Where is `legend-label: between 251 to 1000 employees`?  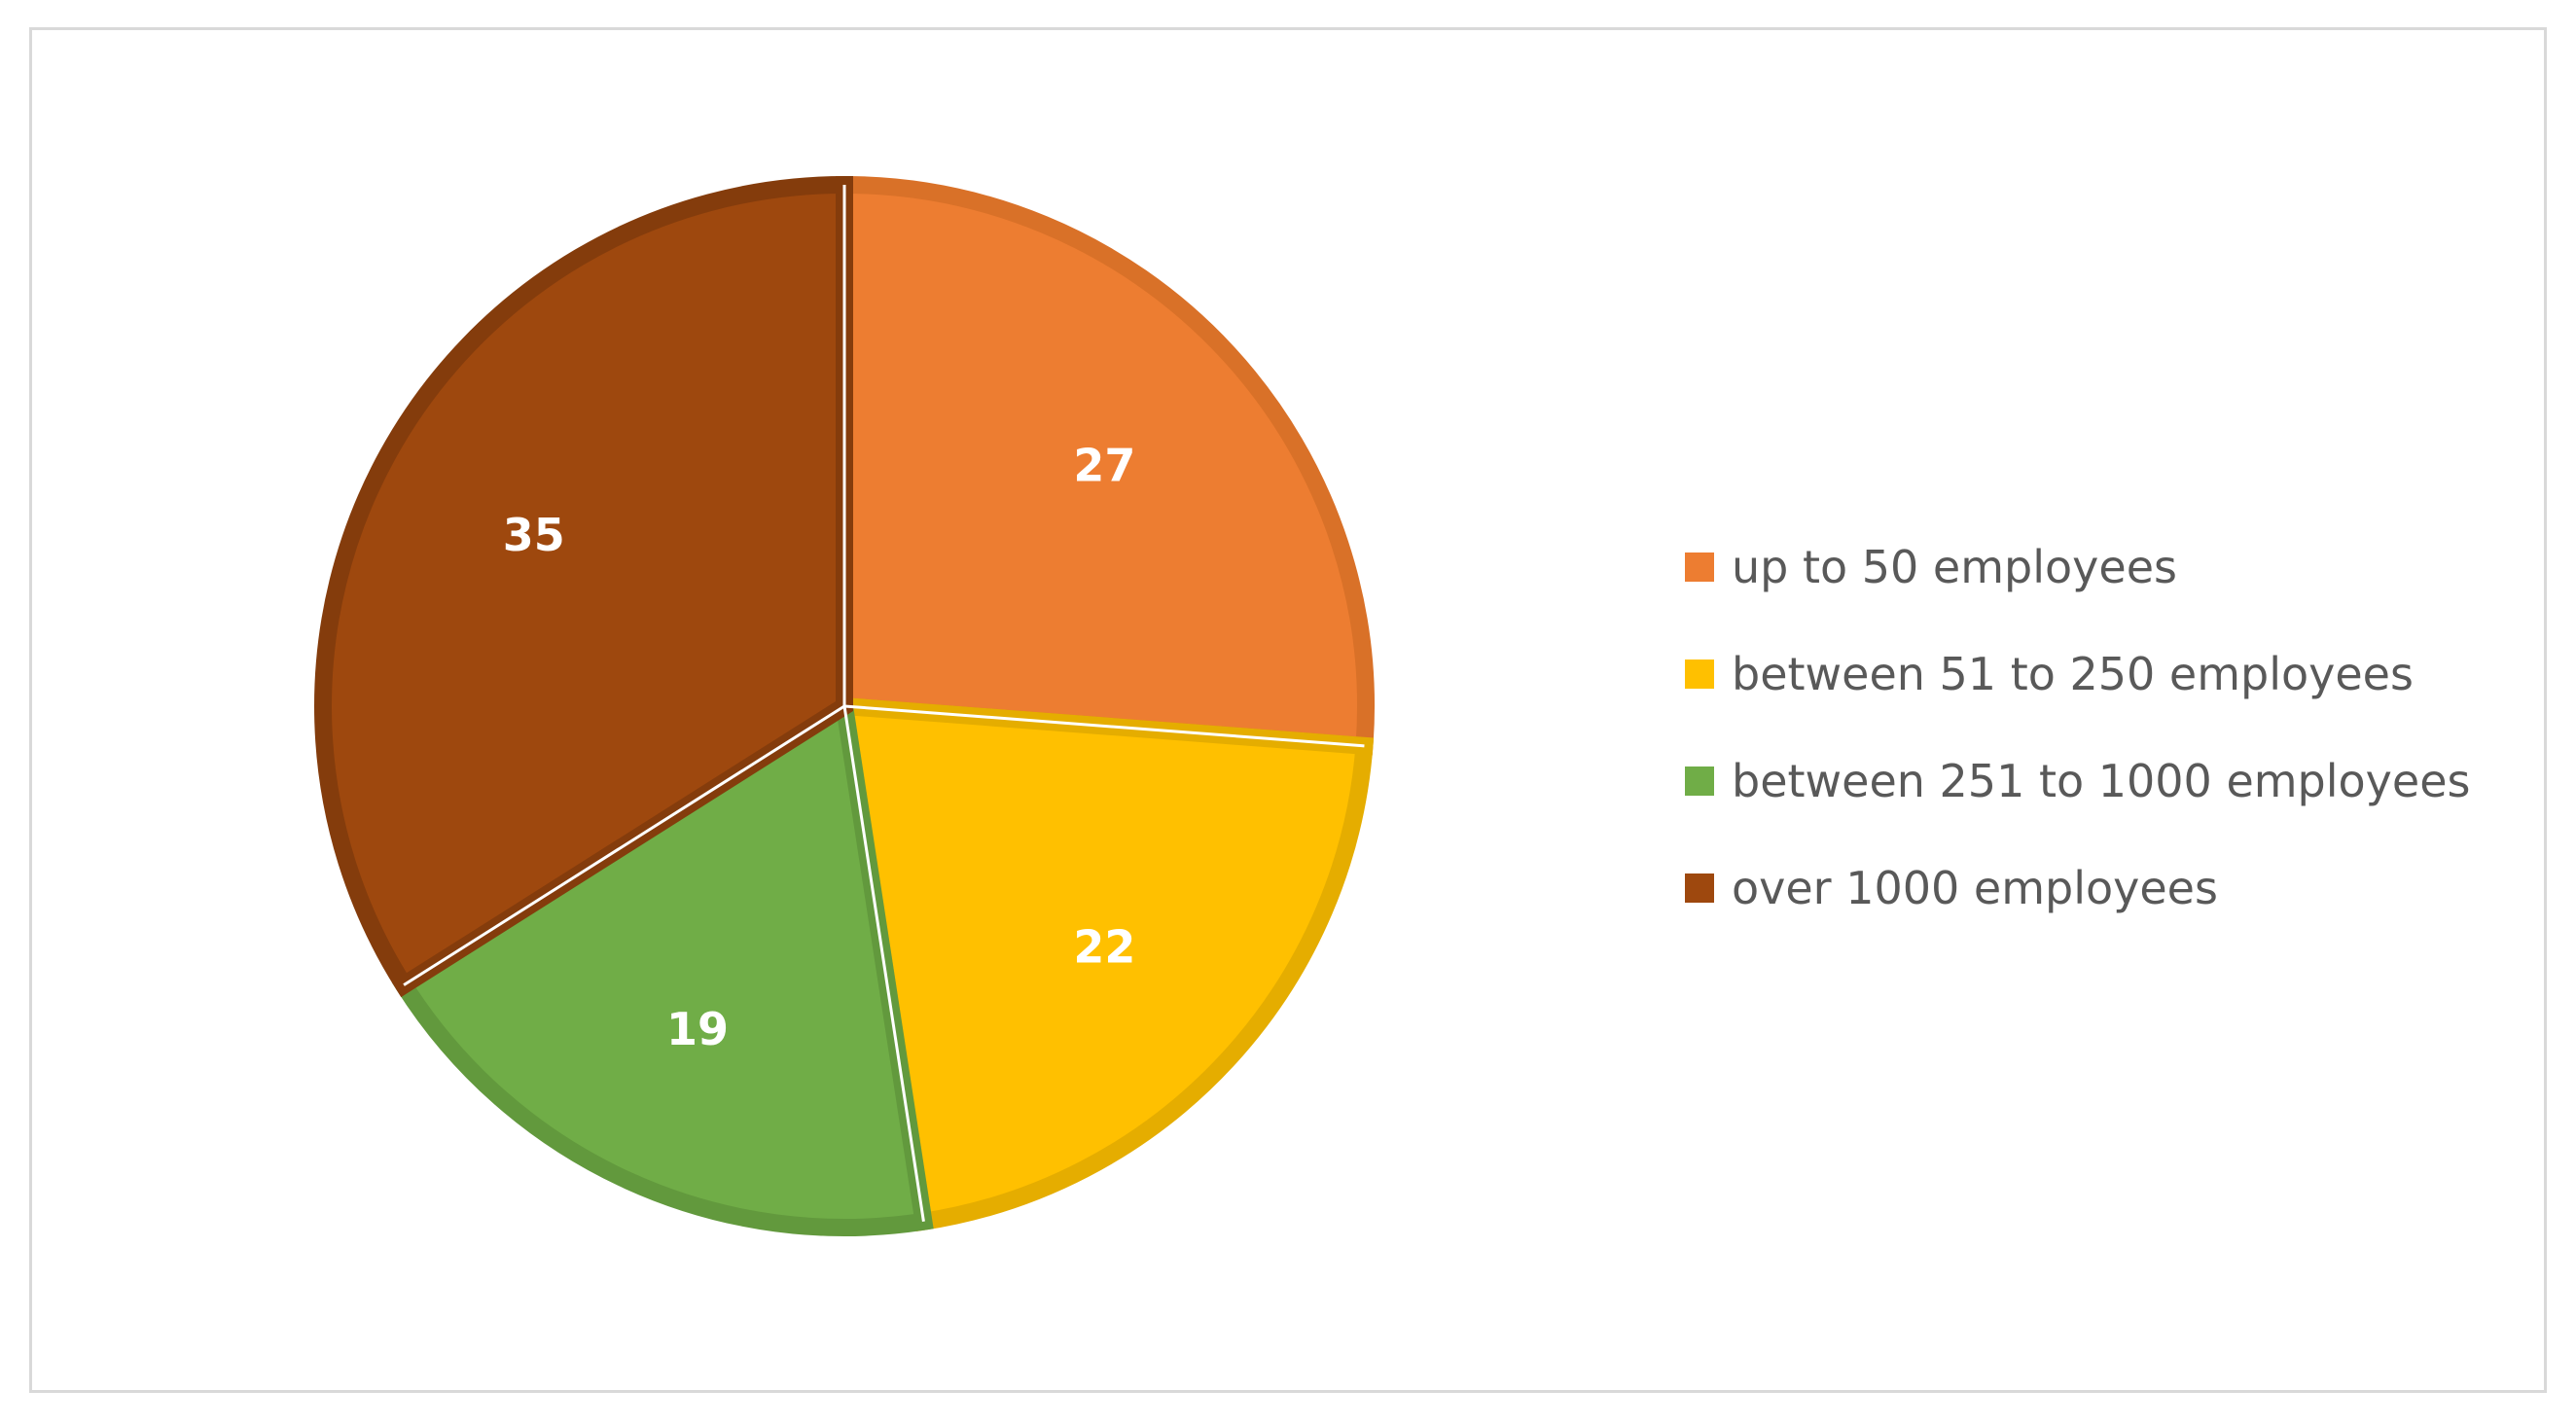
legend-label: between 251 to 1000 employees is located at coordinates (2101, 781).